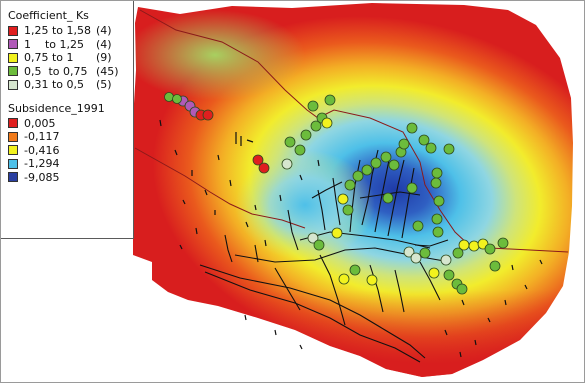  I want to click on subsidence-legend-title: Subsidence_1991, so click(56, 108).